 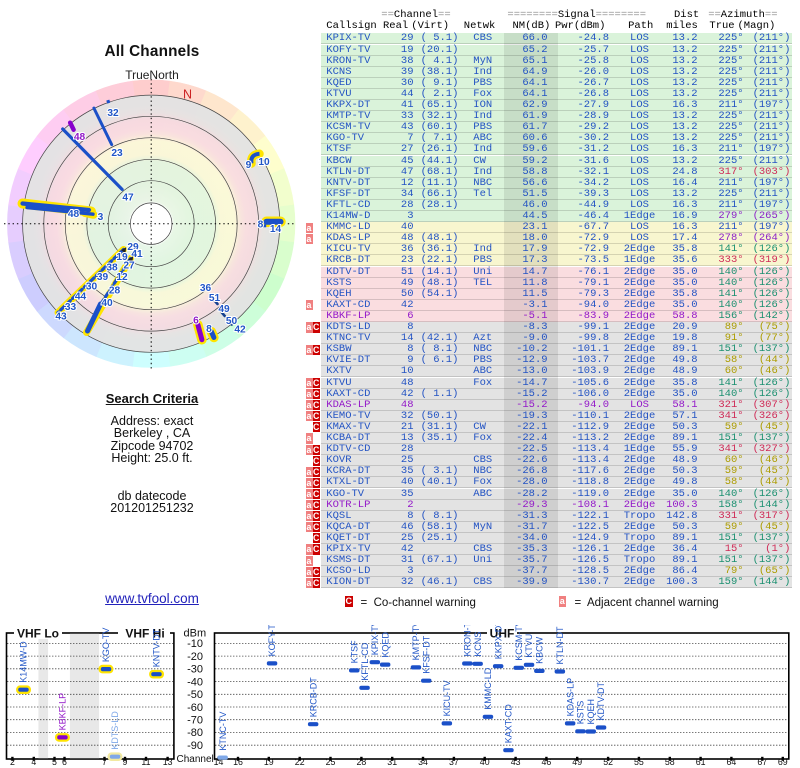 I want to click on svg-text: -30, so click(x=195, y=670).